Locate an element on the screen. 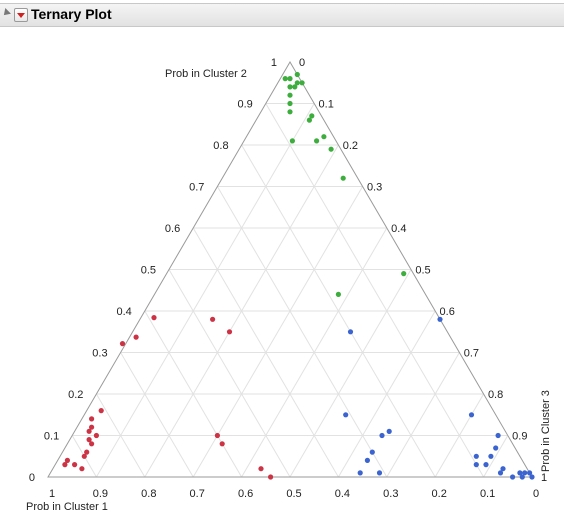  tick-label: 1 is located at coordinates (544, 478).